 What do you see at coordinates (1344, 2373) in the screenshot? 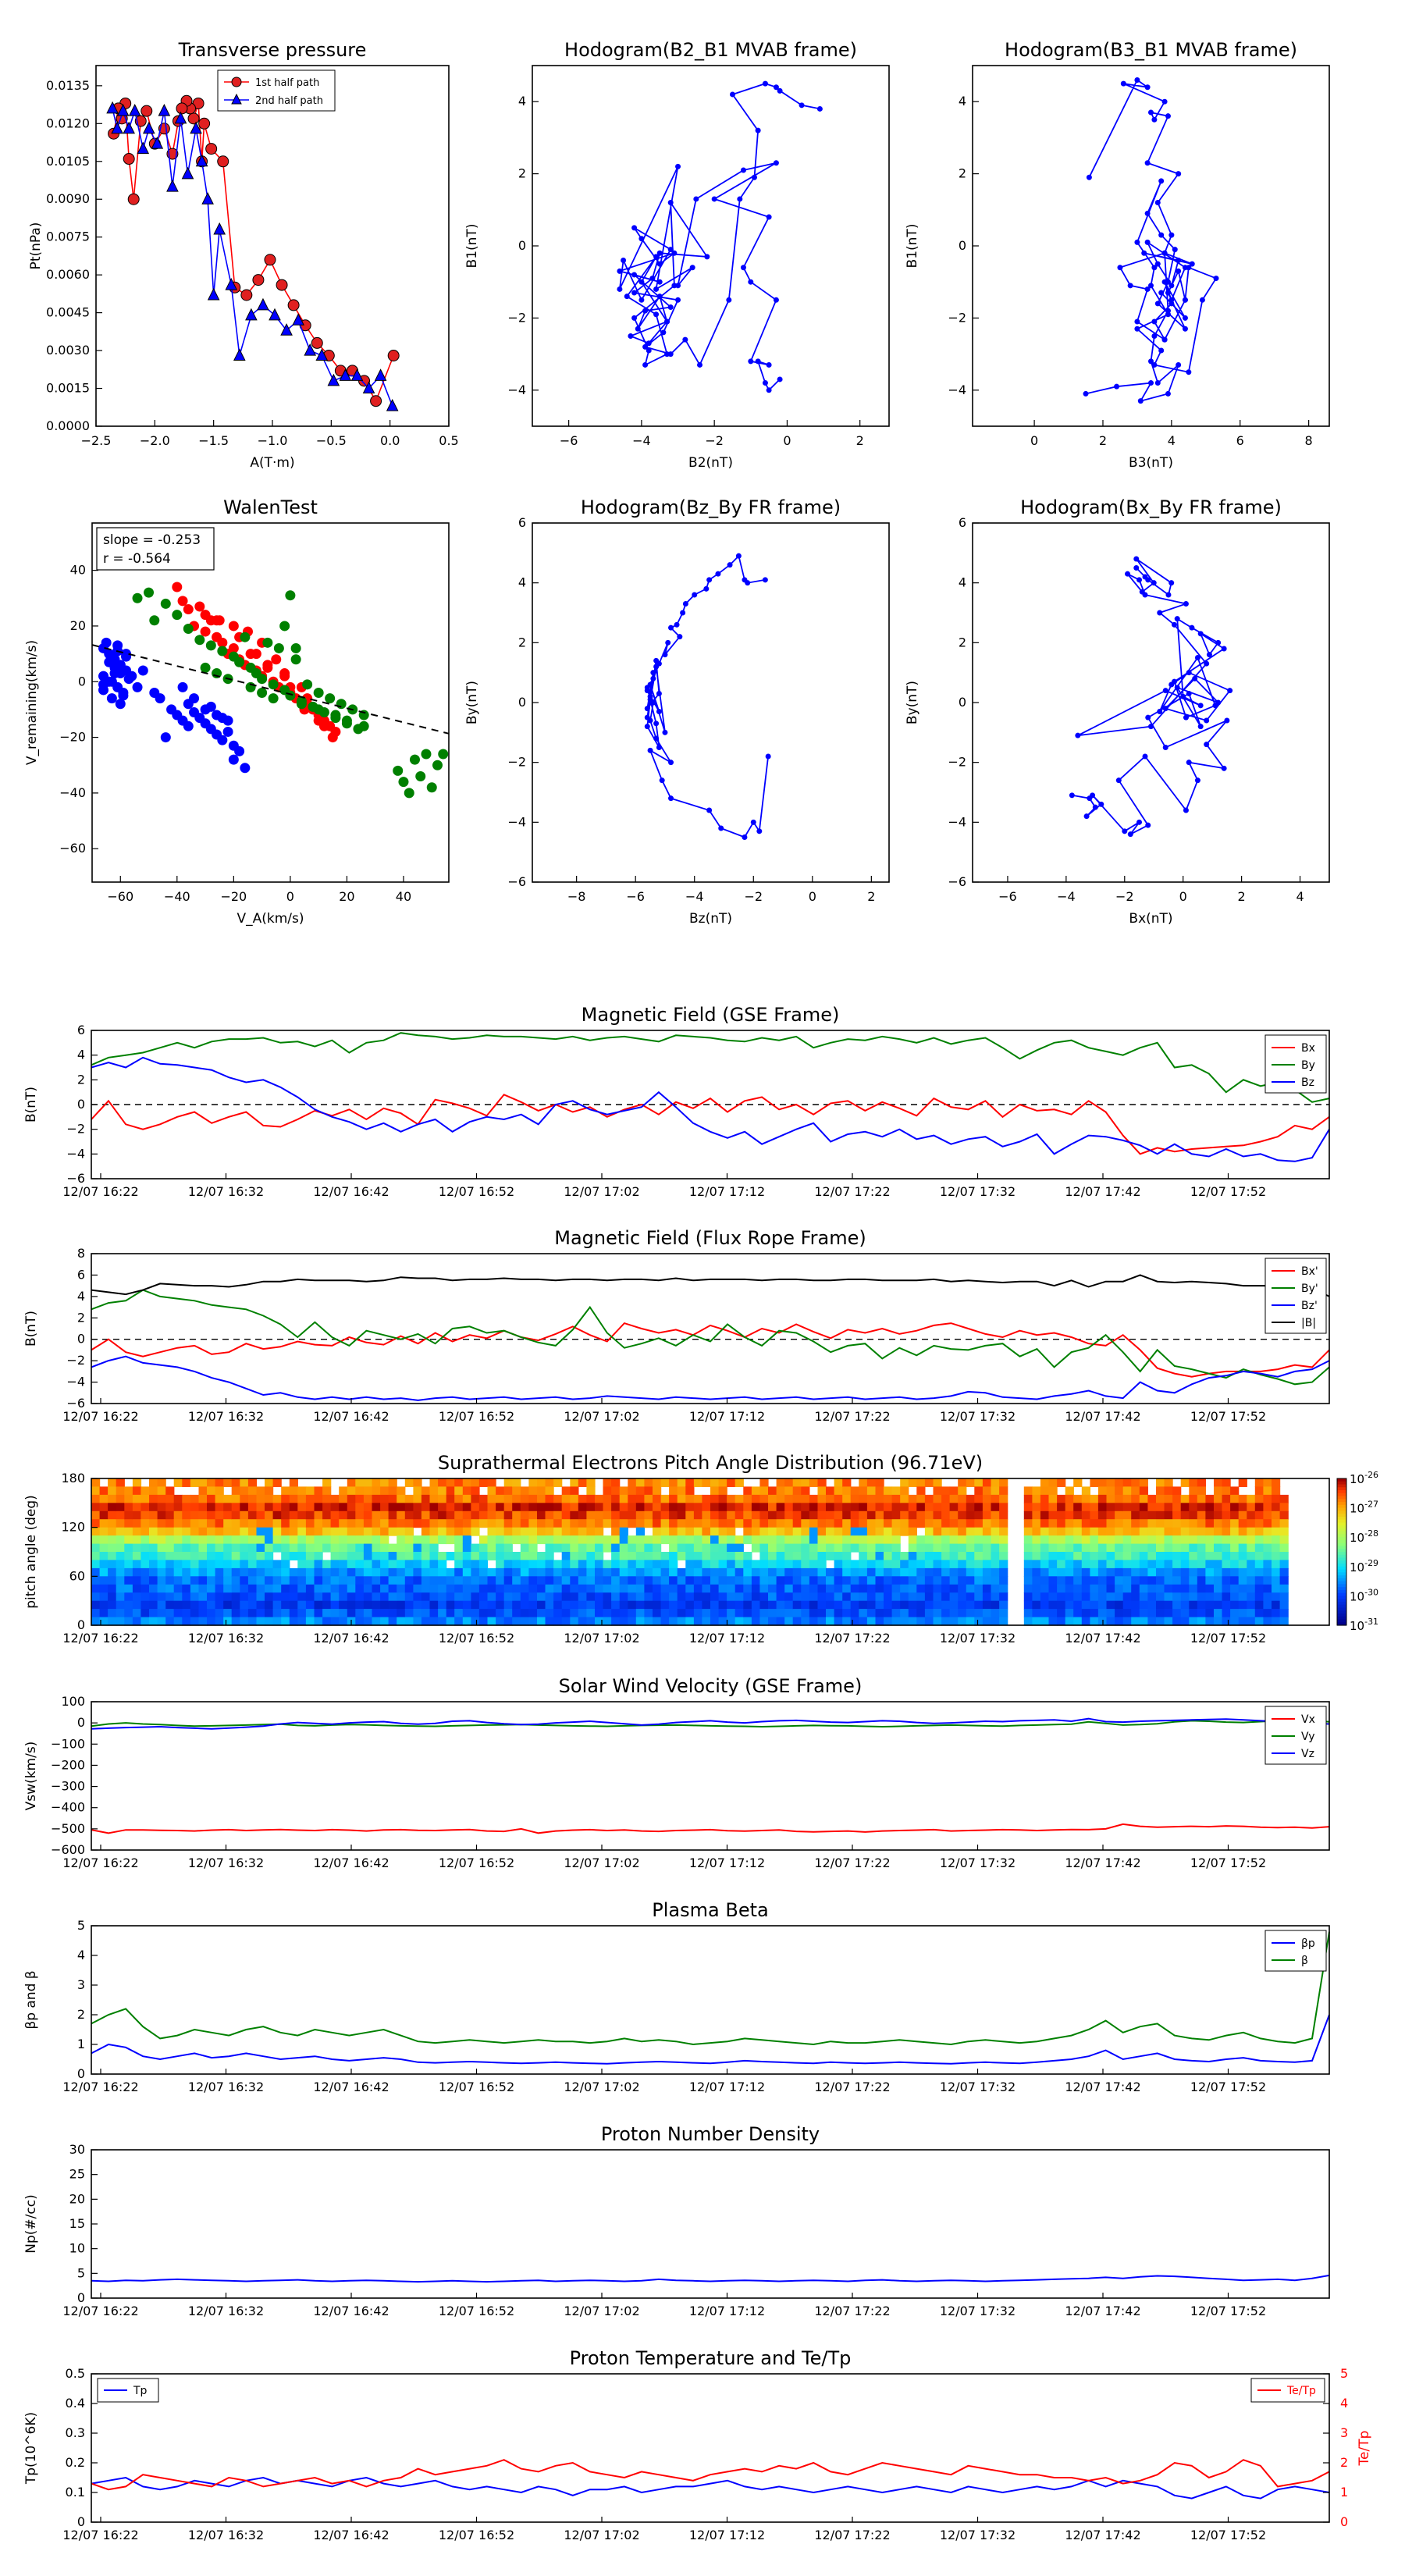
I see `y-tick-label: 5` at bounding box center [1344, 2373].